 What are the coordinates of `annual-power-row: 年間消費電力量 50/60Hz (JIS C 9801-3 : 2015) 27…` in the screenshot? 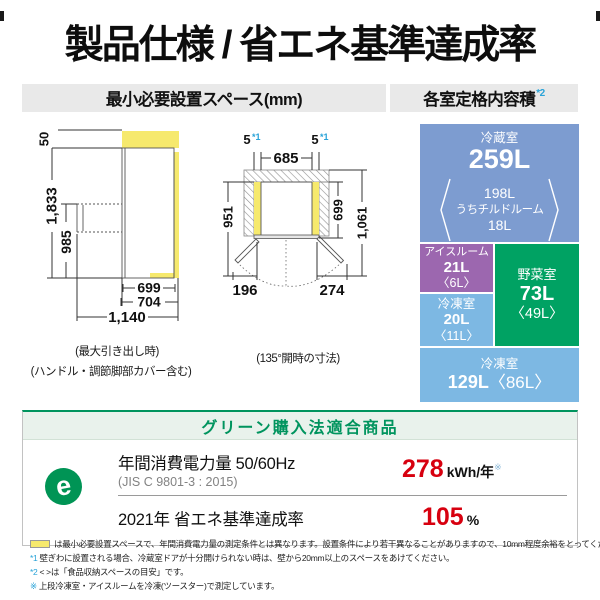 It's located at (342, 470).